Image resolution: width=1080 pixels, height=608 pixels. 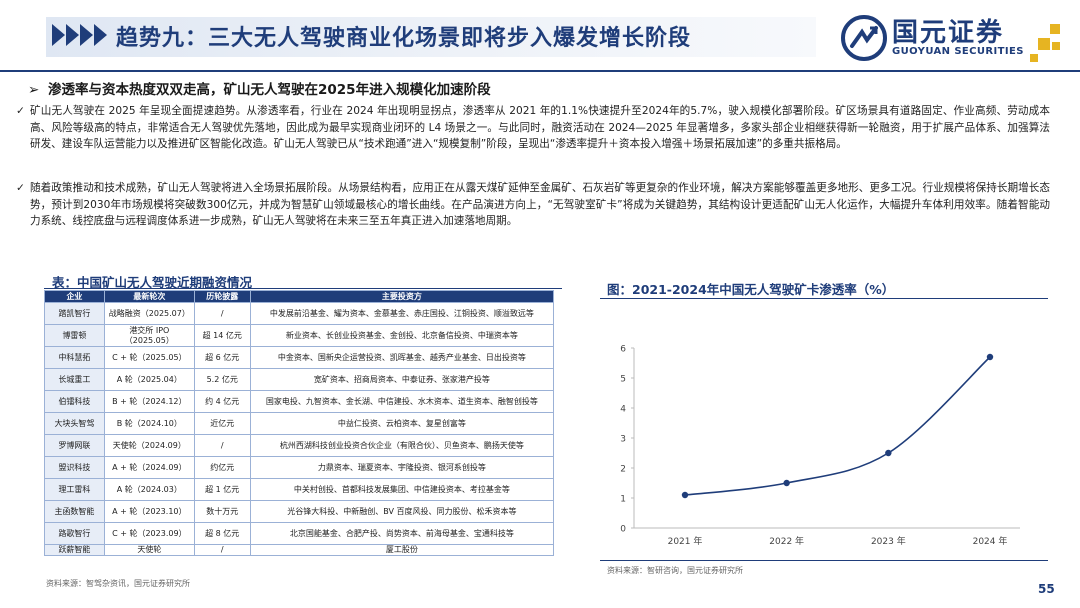 What do you see at coordinates (786, 541) in the screenshot?
I see `x-tick-label: 2022 年` at bounding box center [786, 541].